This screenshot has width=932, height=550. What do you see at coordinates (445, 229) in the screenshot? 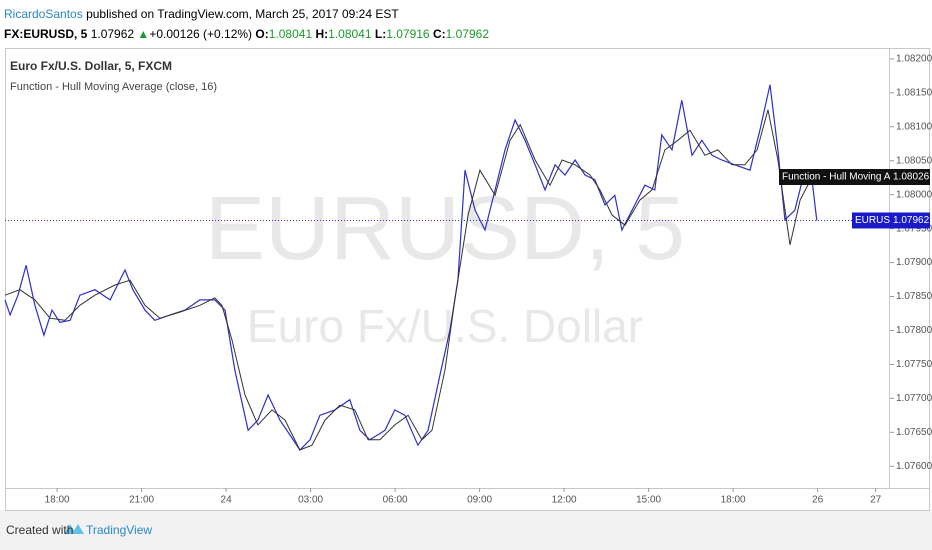
I see `watermark-symbol: EURUSD, 5` at bounding box center [445, 229].